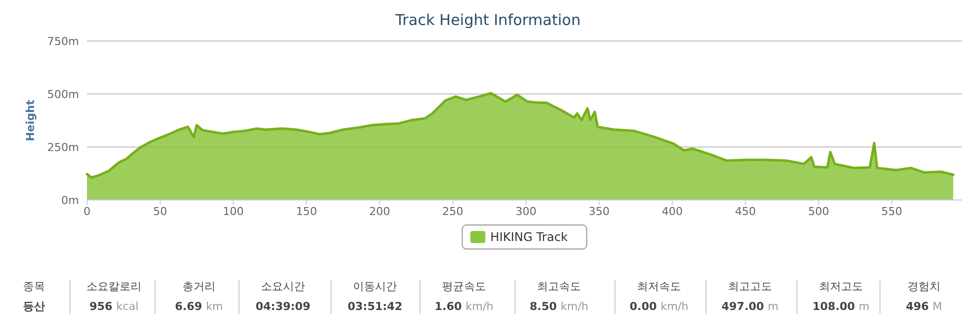 Image resolution: width=969 pixels, height=322 pixels. Describe the element at coordinates (750, 306) in the screenshot. I see `text: 497.00 m` at that location.